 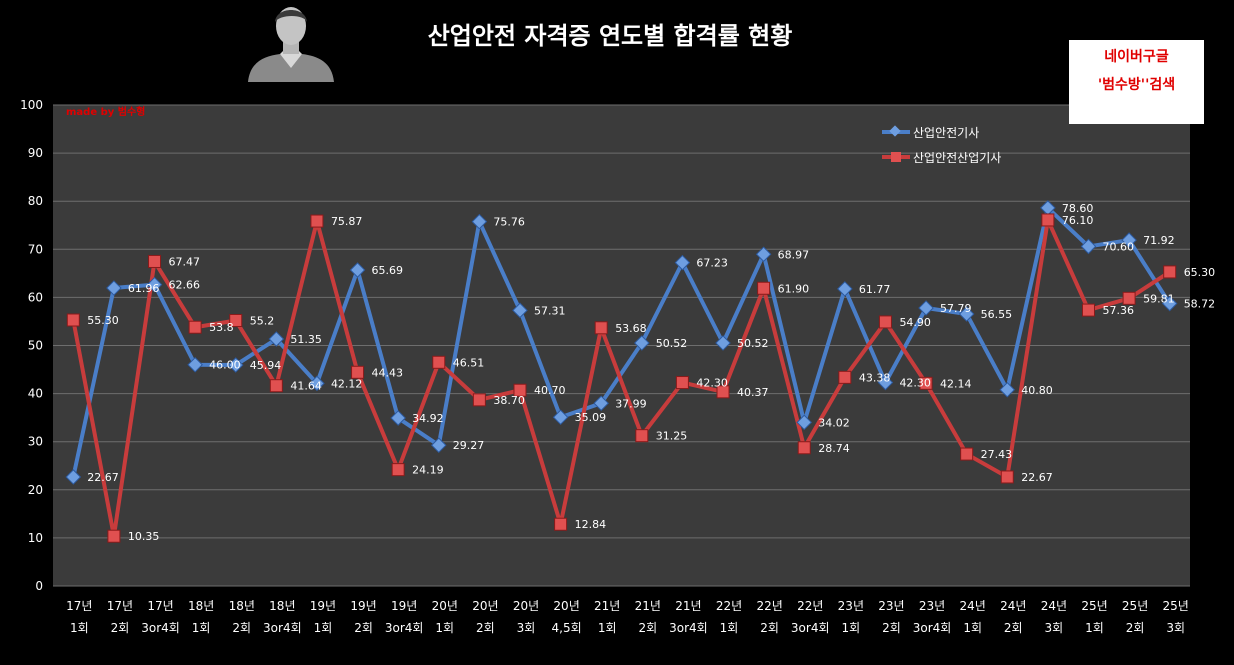 What do you see at coordinates (306, 339) in the screenshot?
I see `data-label-series-1: 51.35` at bounding box center [306, 339].